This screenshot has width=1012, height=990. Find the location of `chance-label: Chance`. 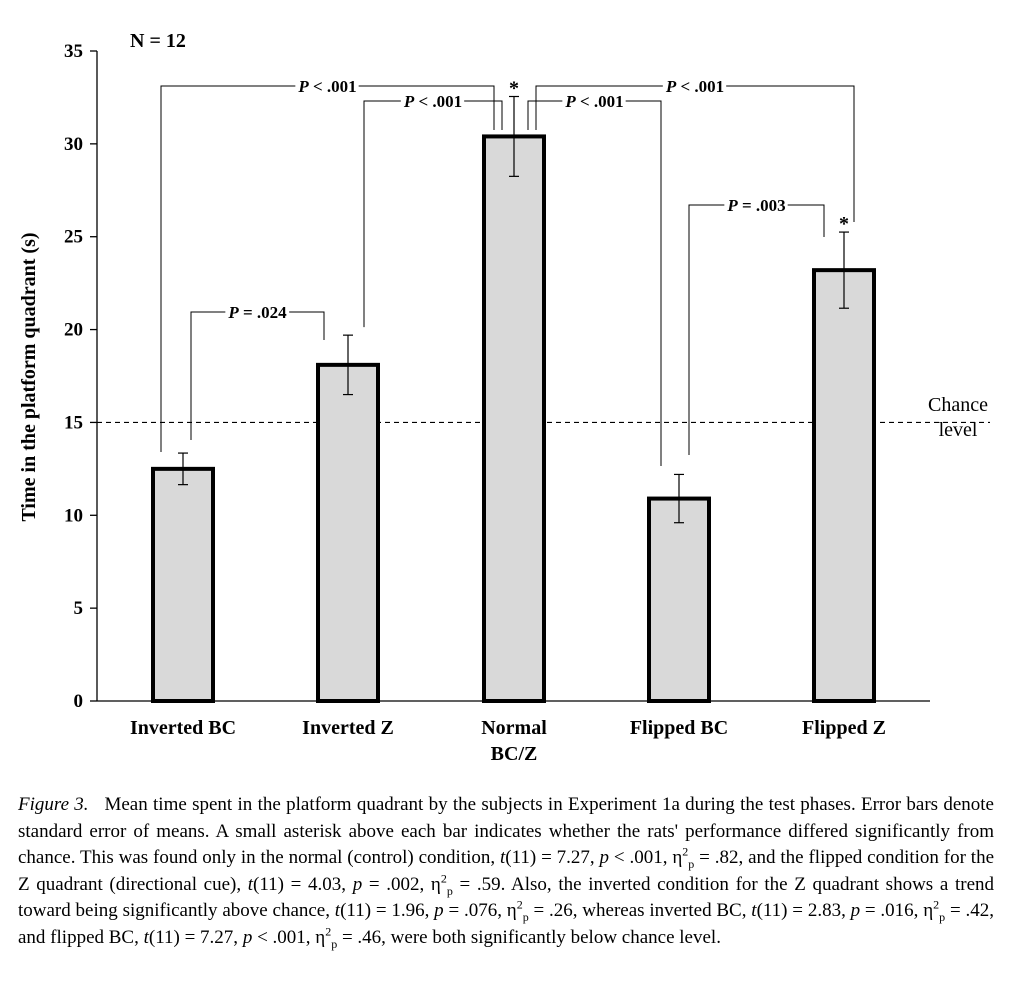

chance-label: Chance is located at coordinates (958, 405).